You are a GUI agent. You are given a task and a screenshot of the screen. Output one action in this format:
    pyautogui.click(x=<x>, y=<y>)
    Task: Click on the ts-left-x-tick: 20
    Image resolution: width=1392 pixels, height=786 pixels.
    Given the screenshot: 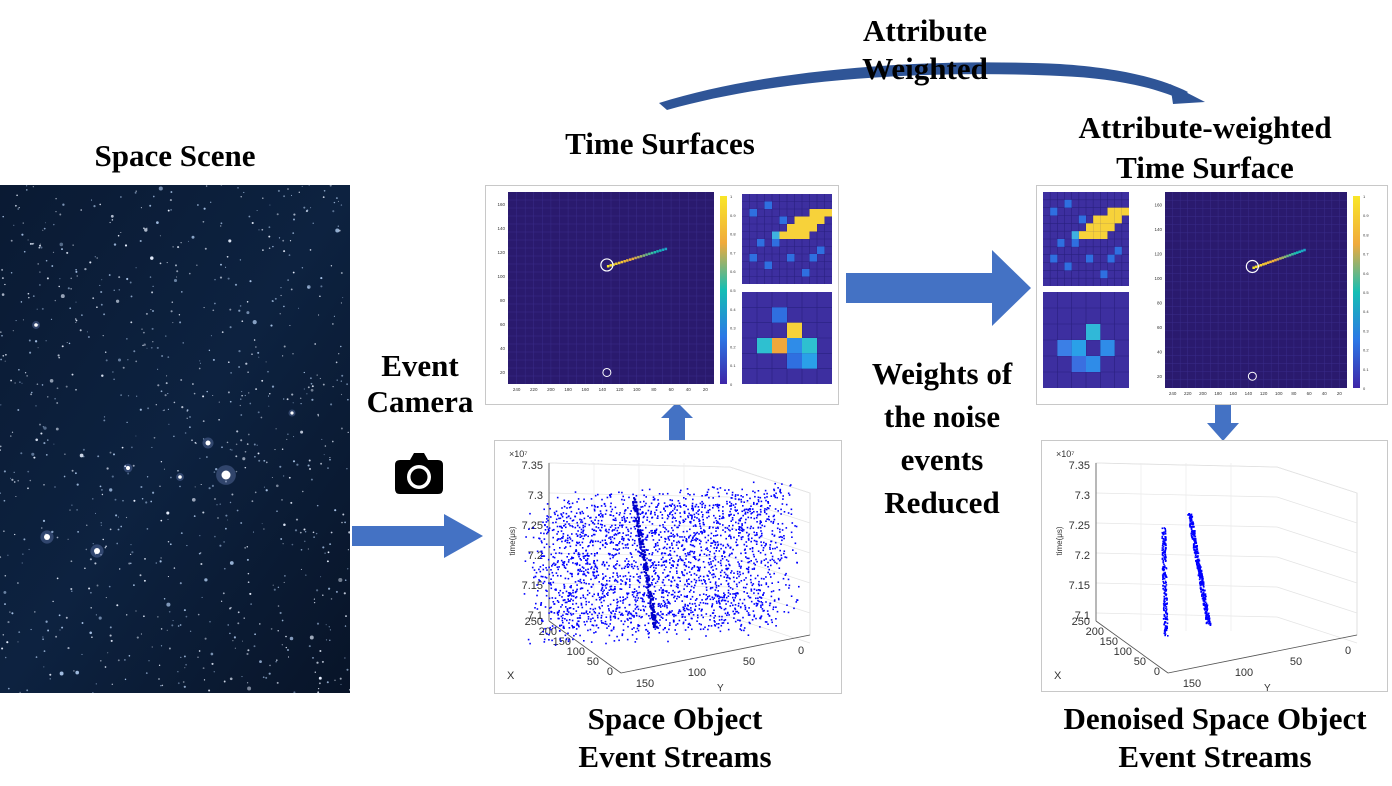 What is the action you would take?
    pyautogui.click(x=706, y=389)
    